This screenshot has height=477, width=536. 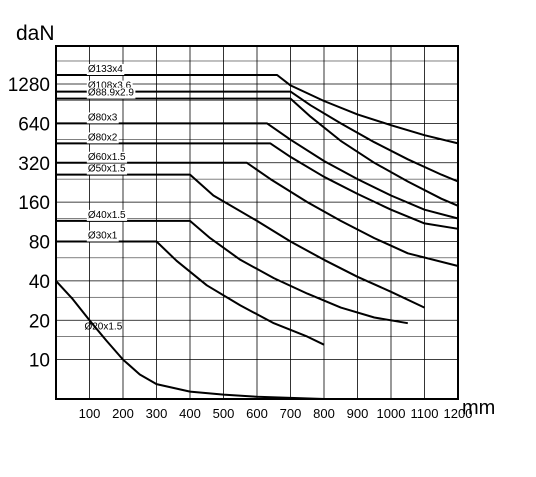 I want to click on series-label: Ø50x1.5, so click(x=107, y=169).